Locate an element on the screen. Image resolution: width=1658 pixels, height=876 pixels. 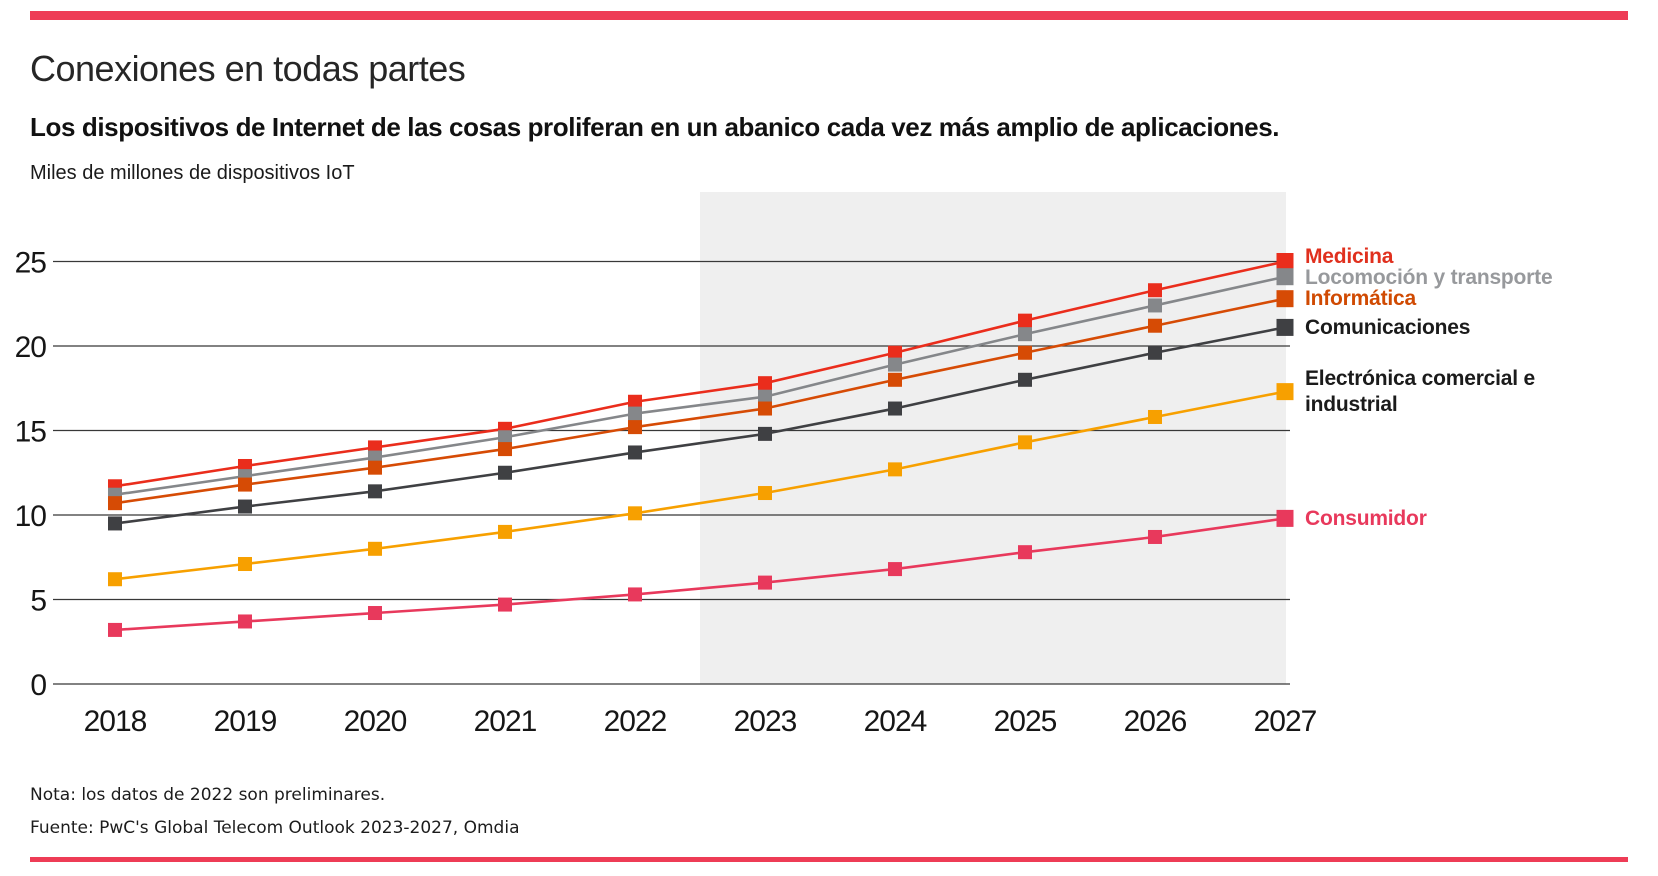
legend-label-electronica-comercial-e-industrial: Electrónica comercial e industrial is located at coordinates (1420, 391).